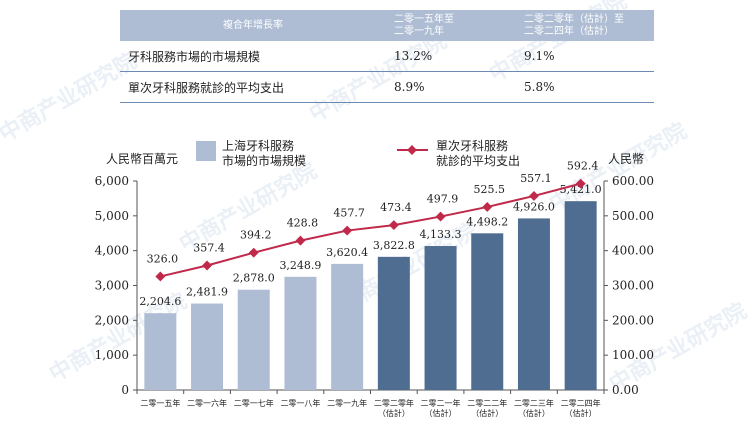  Describe the element at coordinates (534, 403) in the screenshot. I see `x-tick-label: 二零二三年` at that location.